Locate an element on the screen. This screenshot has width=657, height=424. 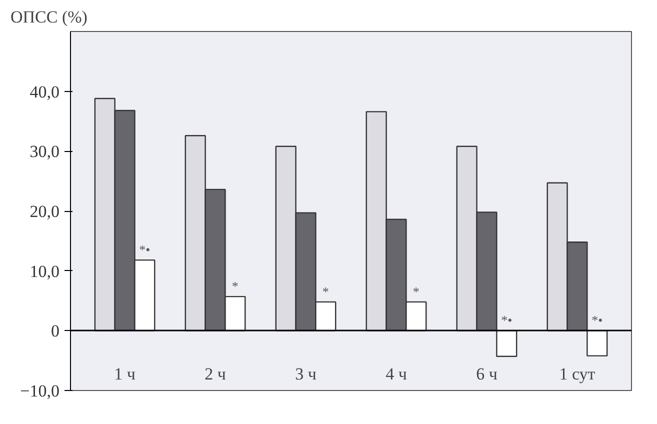
y-axis-title: ОПСС (%) is located at coordinates (49, 17).